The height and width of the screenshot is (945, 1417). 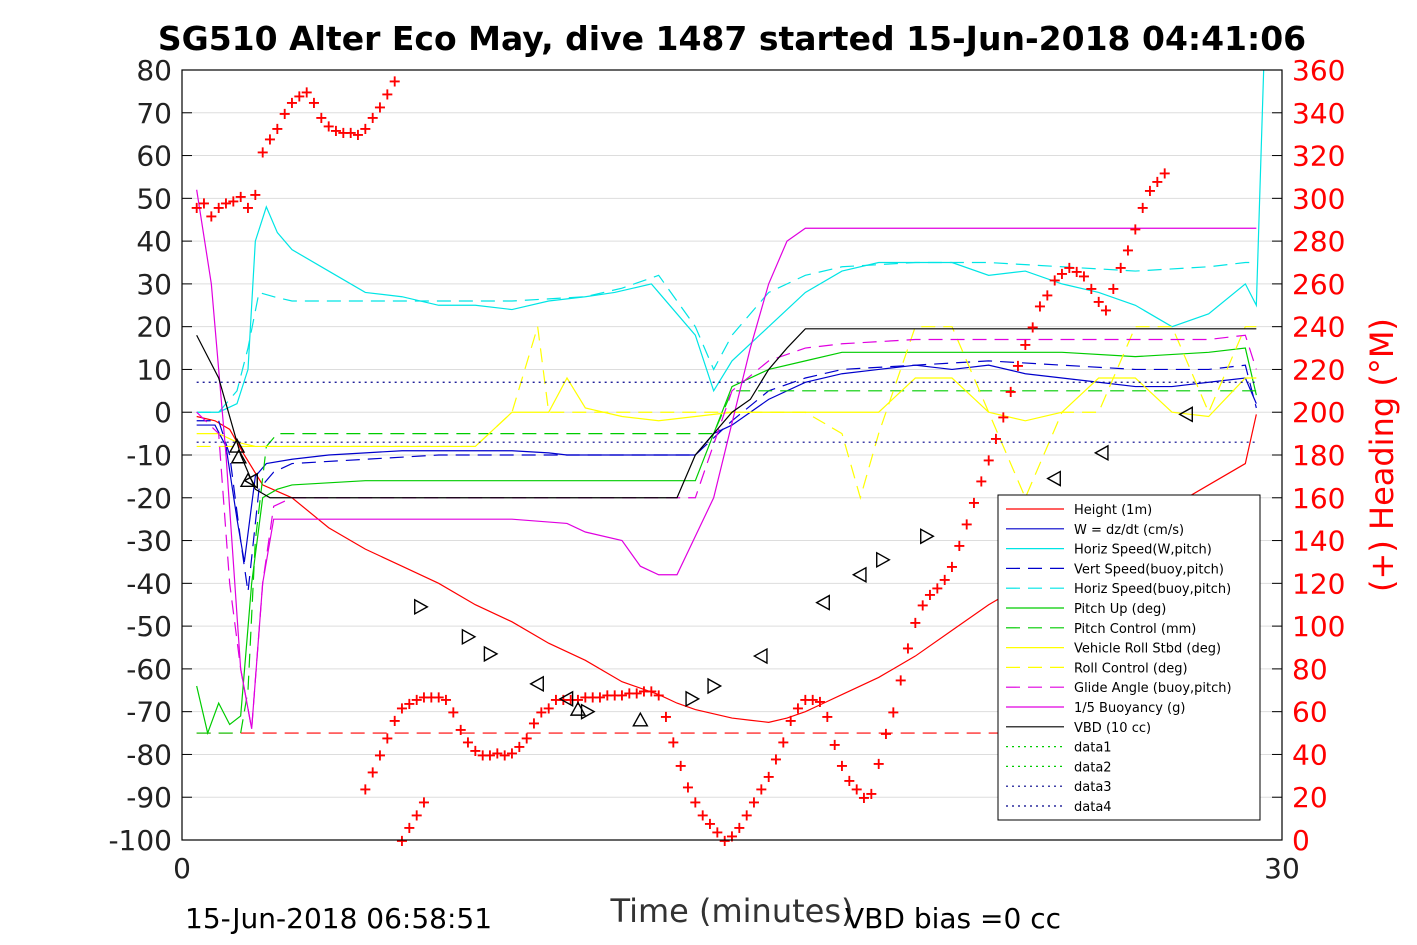 What do you see at coordinates (1093, 807) in the screenshot?
I see `legend-label: data4` at bounding box center [1093, 807].